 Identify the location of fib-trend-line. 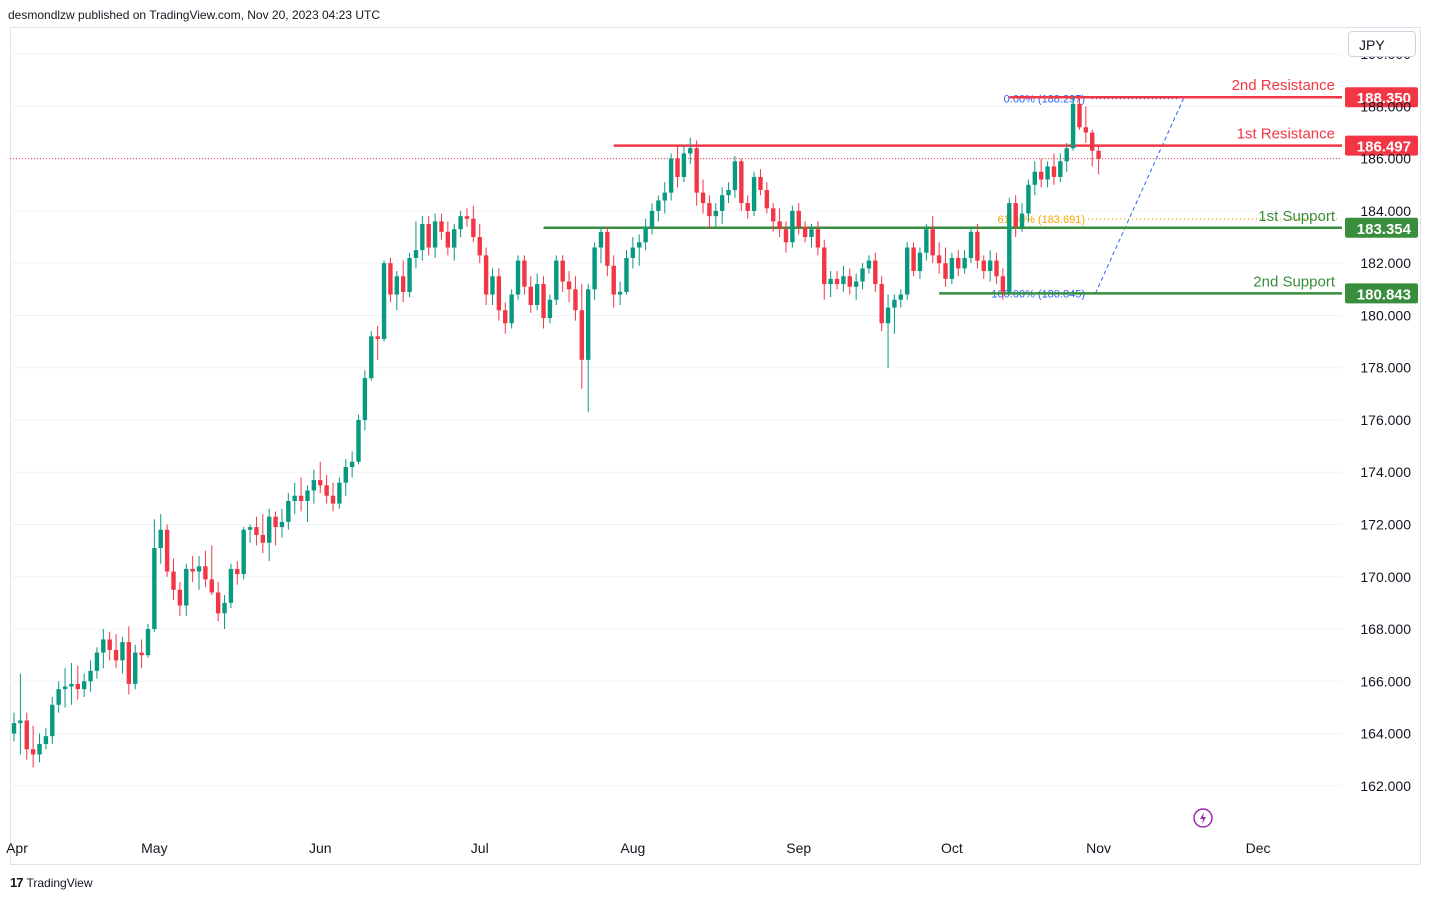
(1139, 196).